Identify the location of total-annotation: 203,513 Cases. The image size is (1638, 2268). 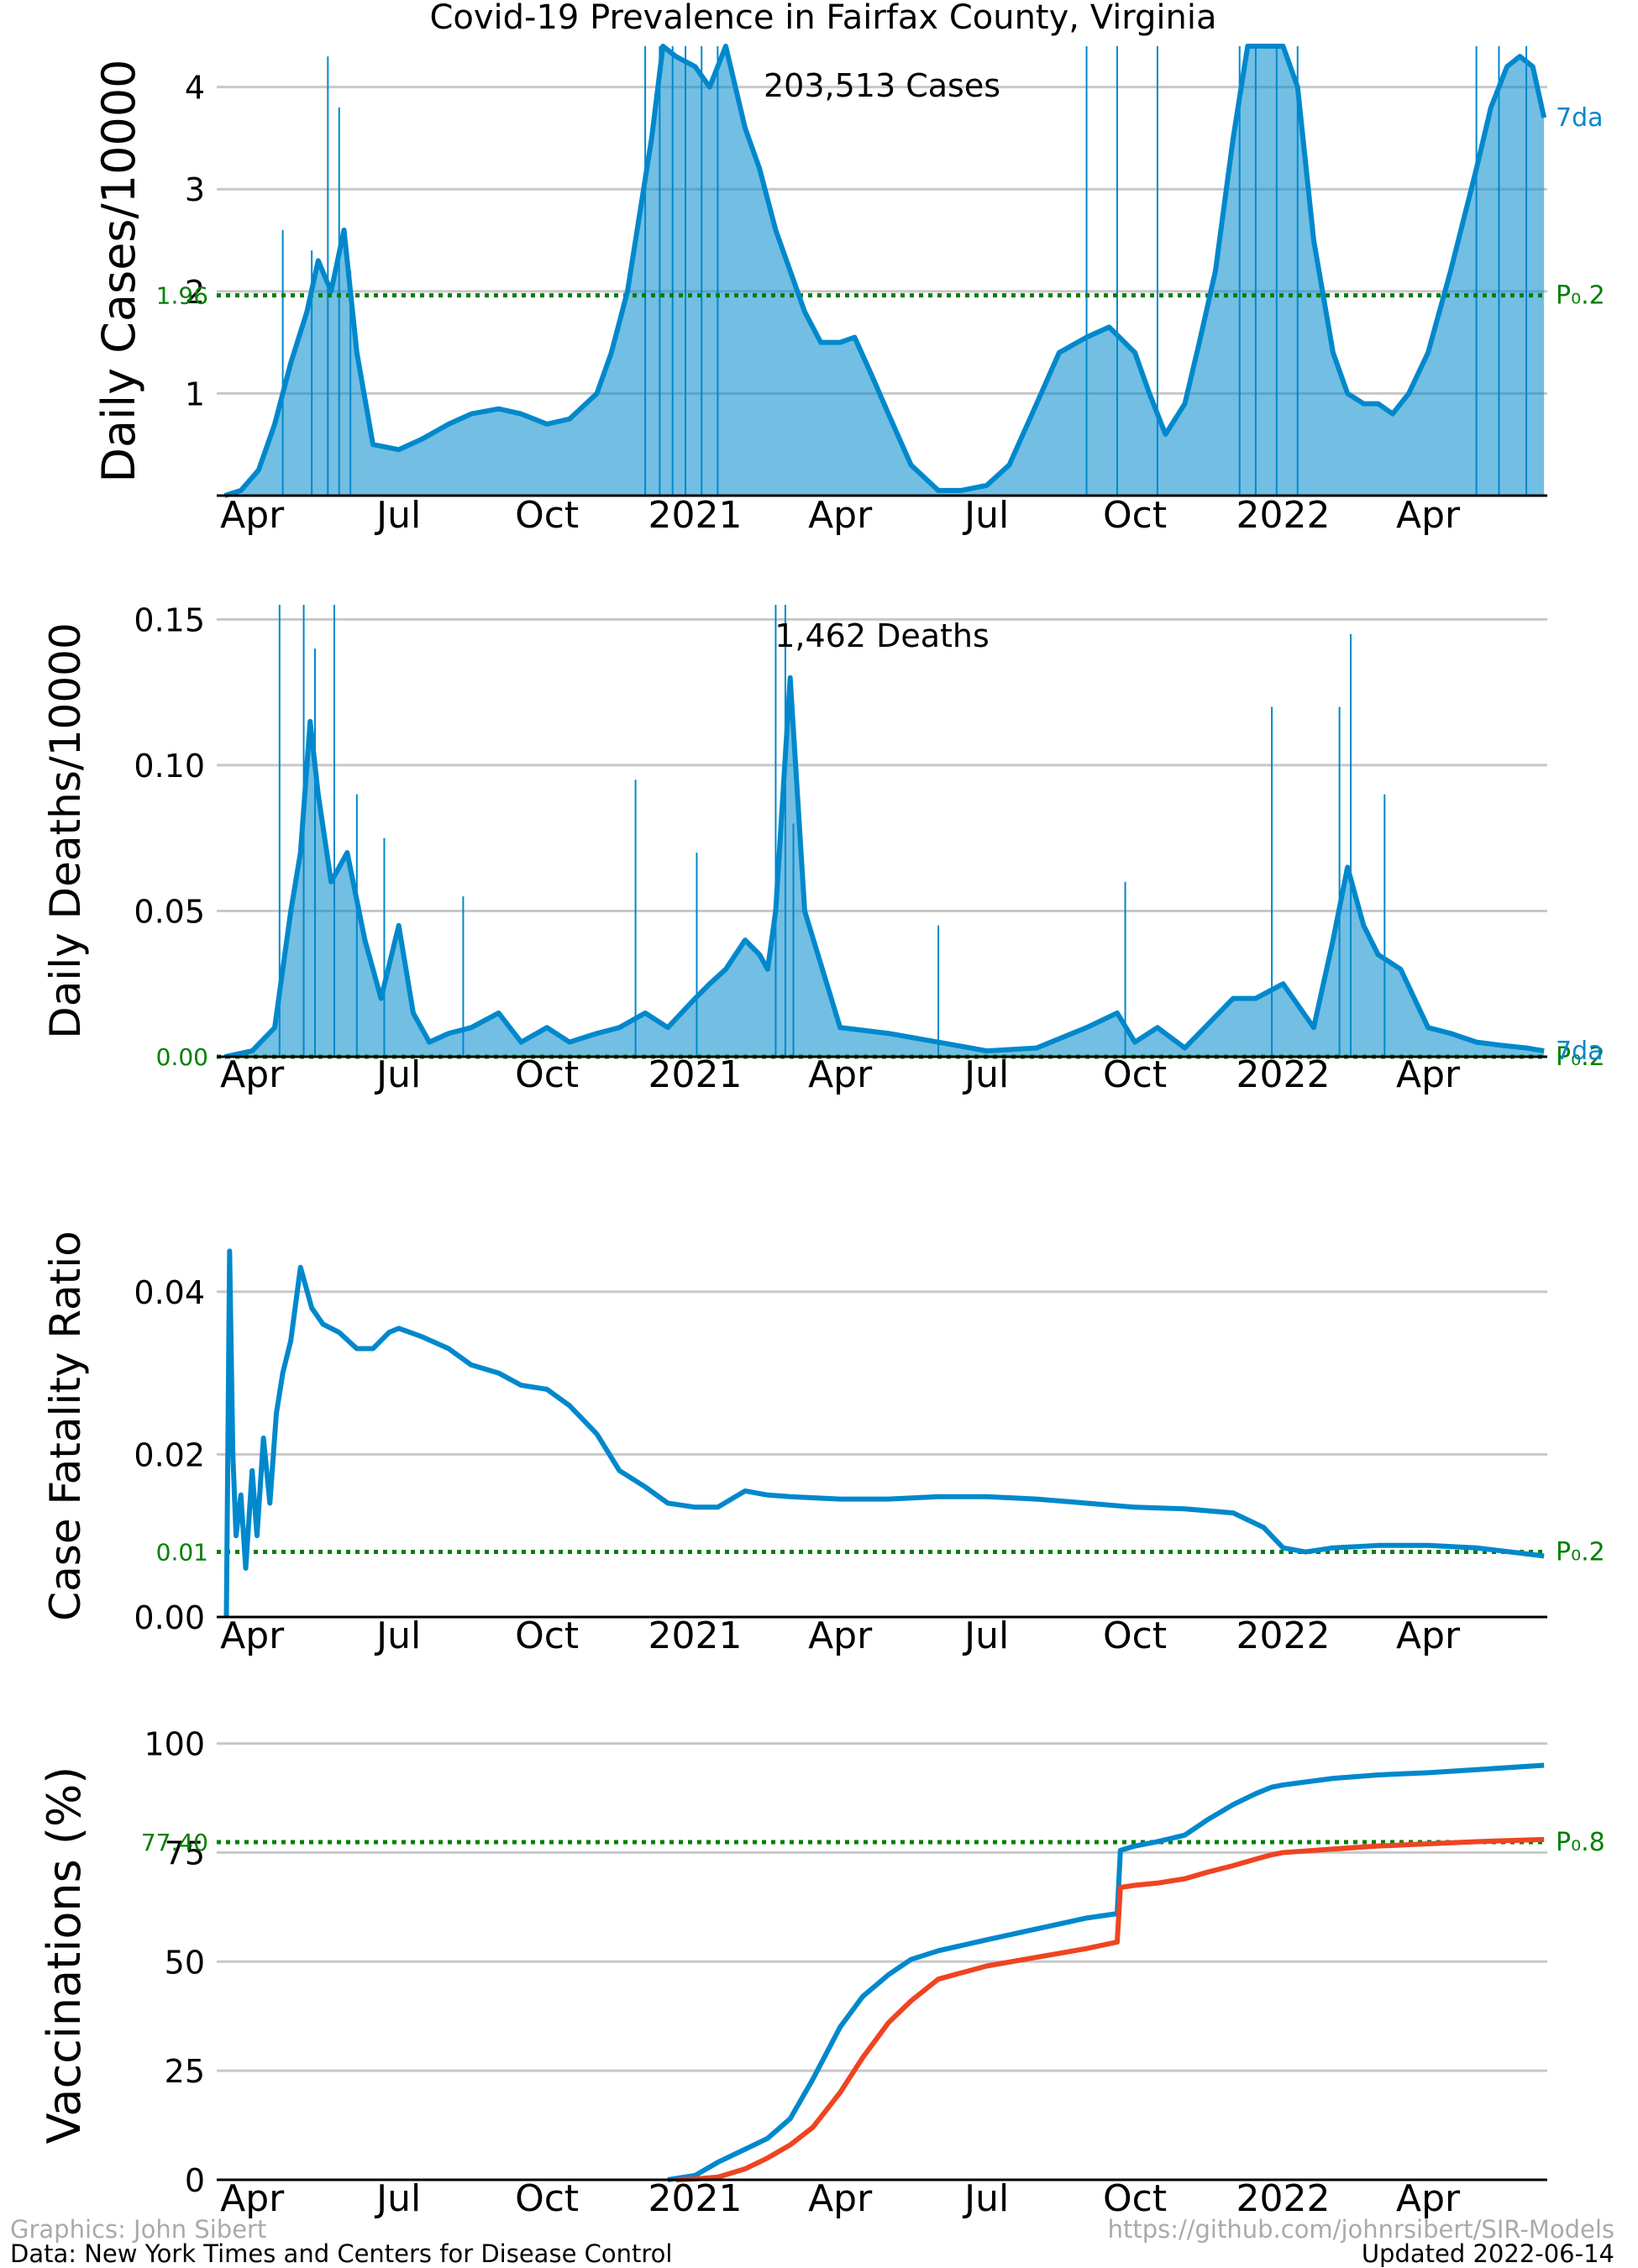
(882, 85).